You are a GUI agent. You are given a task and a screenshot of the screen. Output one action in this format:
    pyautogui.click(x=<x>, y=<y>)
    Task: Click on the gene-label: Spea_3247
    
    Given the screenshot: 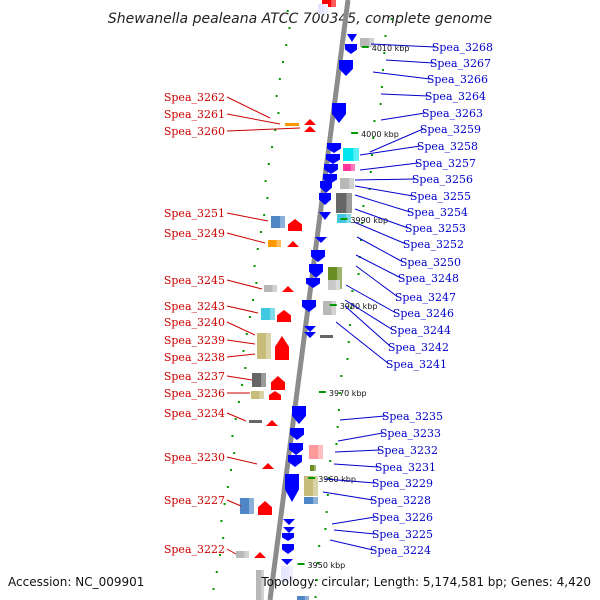 What is the action you would take?
    pyautogui.click(x=425, y=297)
    